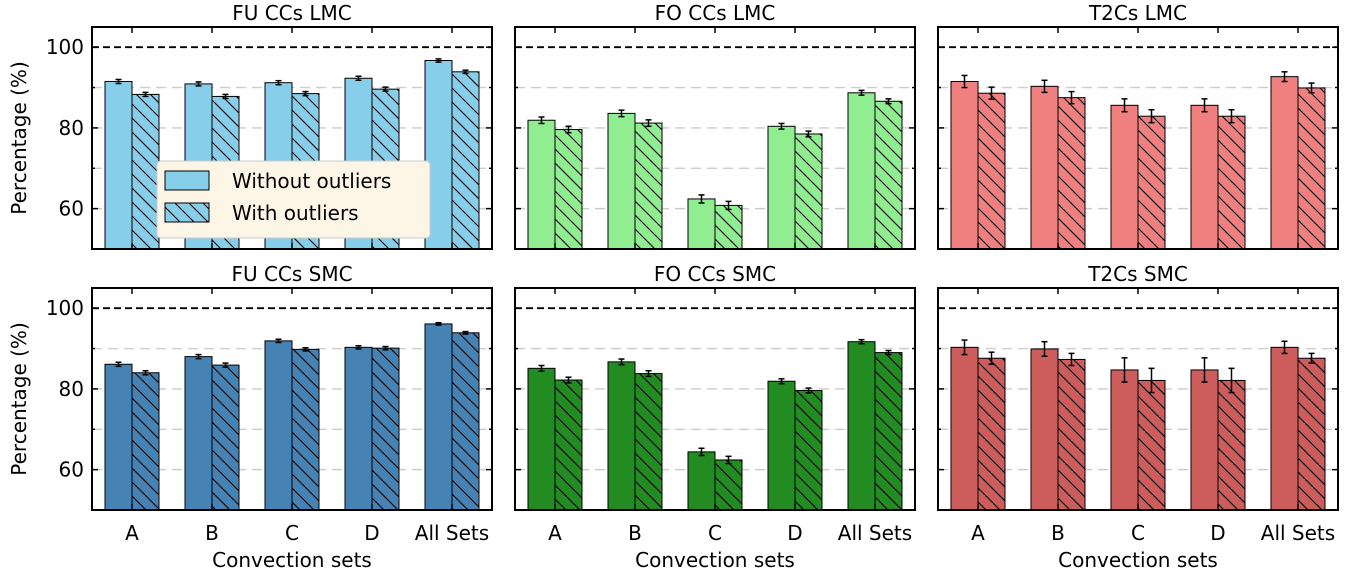  Describe the element at coordinates (295, 213) in the screenshot. I see `legend-label: With outliers` at that location.